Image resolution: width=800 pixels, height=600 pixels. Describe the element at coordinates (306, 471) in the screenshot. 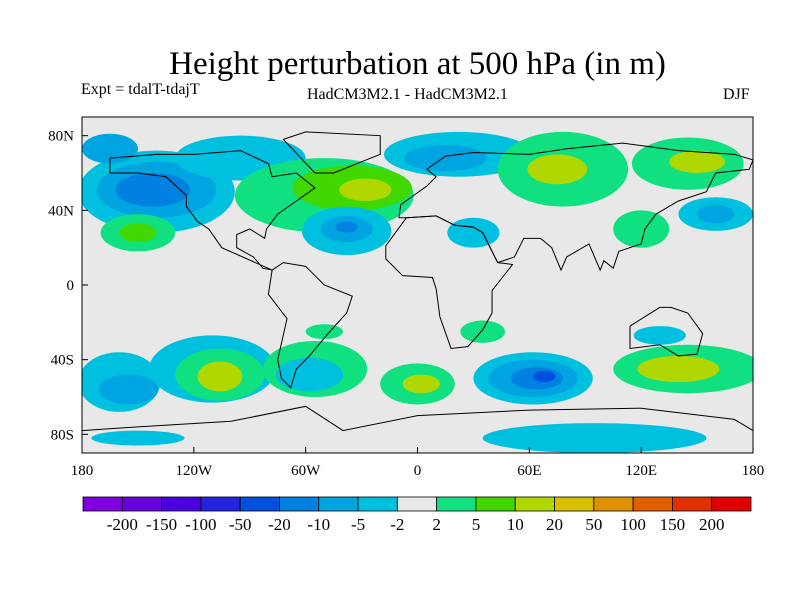

I see `x-tick-label: 60W` at that location.